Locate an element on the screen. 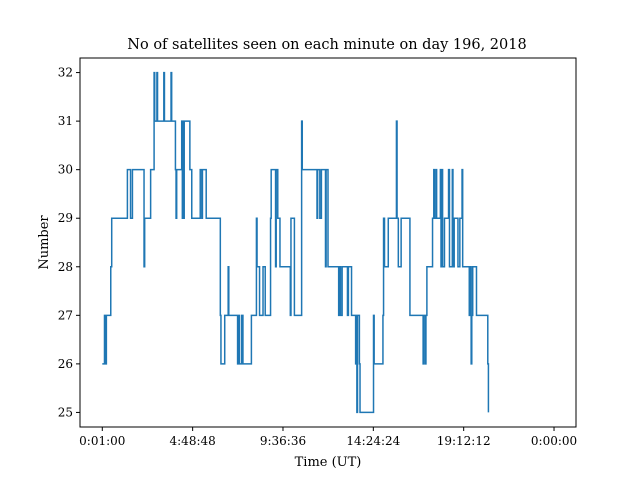 This screenshot has width=640, height=480. y-axis-label: Number is located at coordinates (44, 242).